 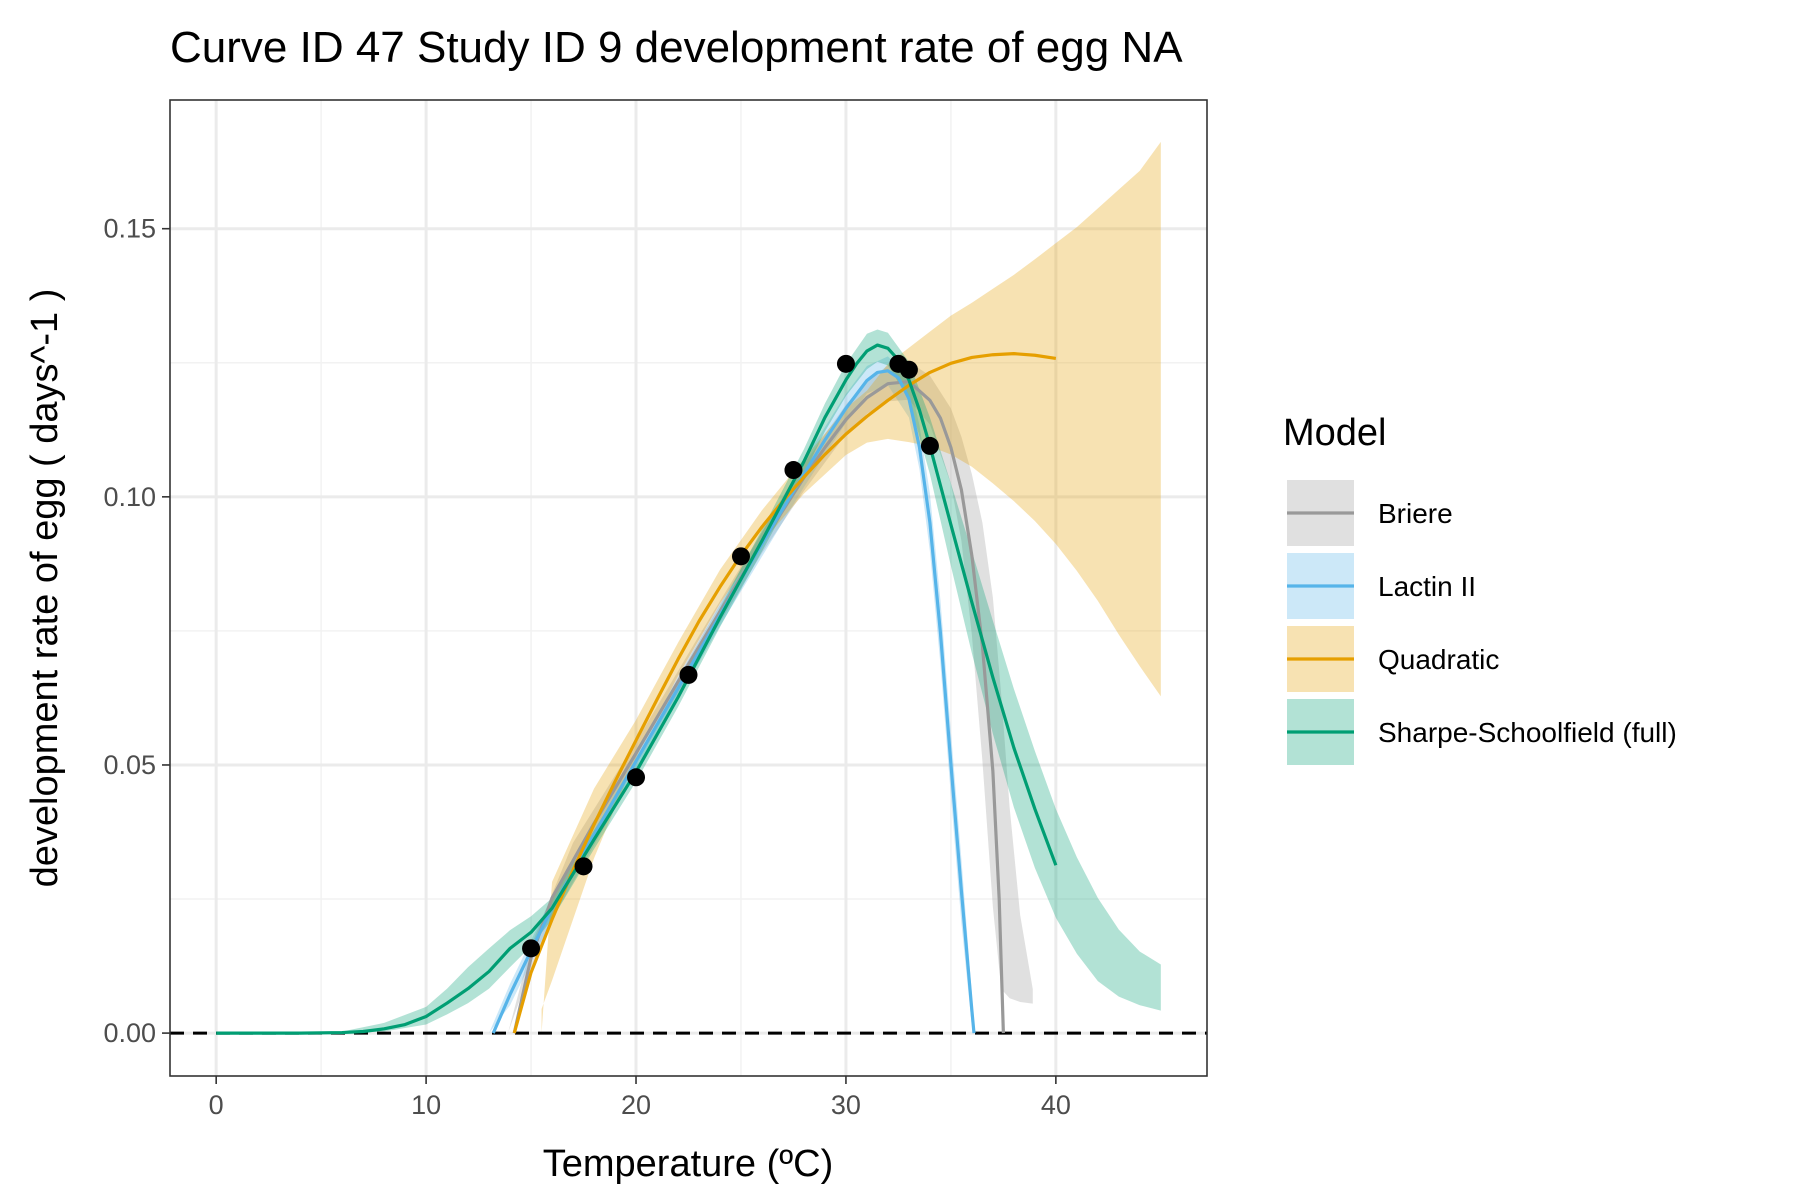 What do you see at coordinates (636, 1105) in the screenshot?
I see `x-tick-label: 20` at bounding box center [636, 1105].